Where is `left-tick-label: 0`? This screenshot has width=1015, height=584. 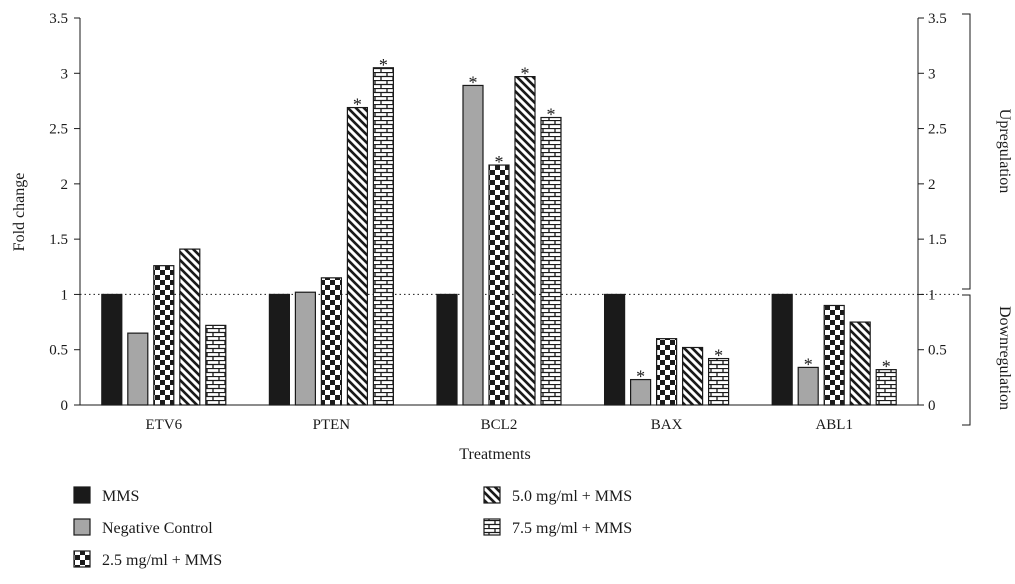 left-tick-label: 0 is located at coordinates (65, 406).